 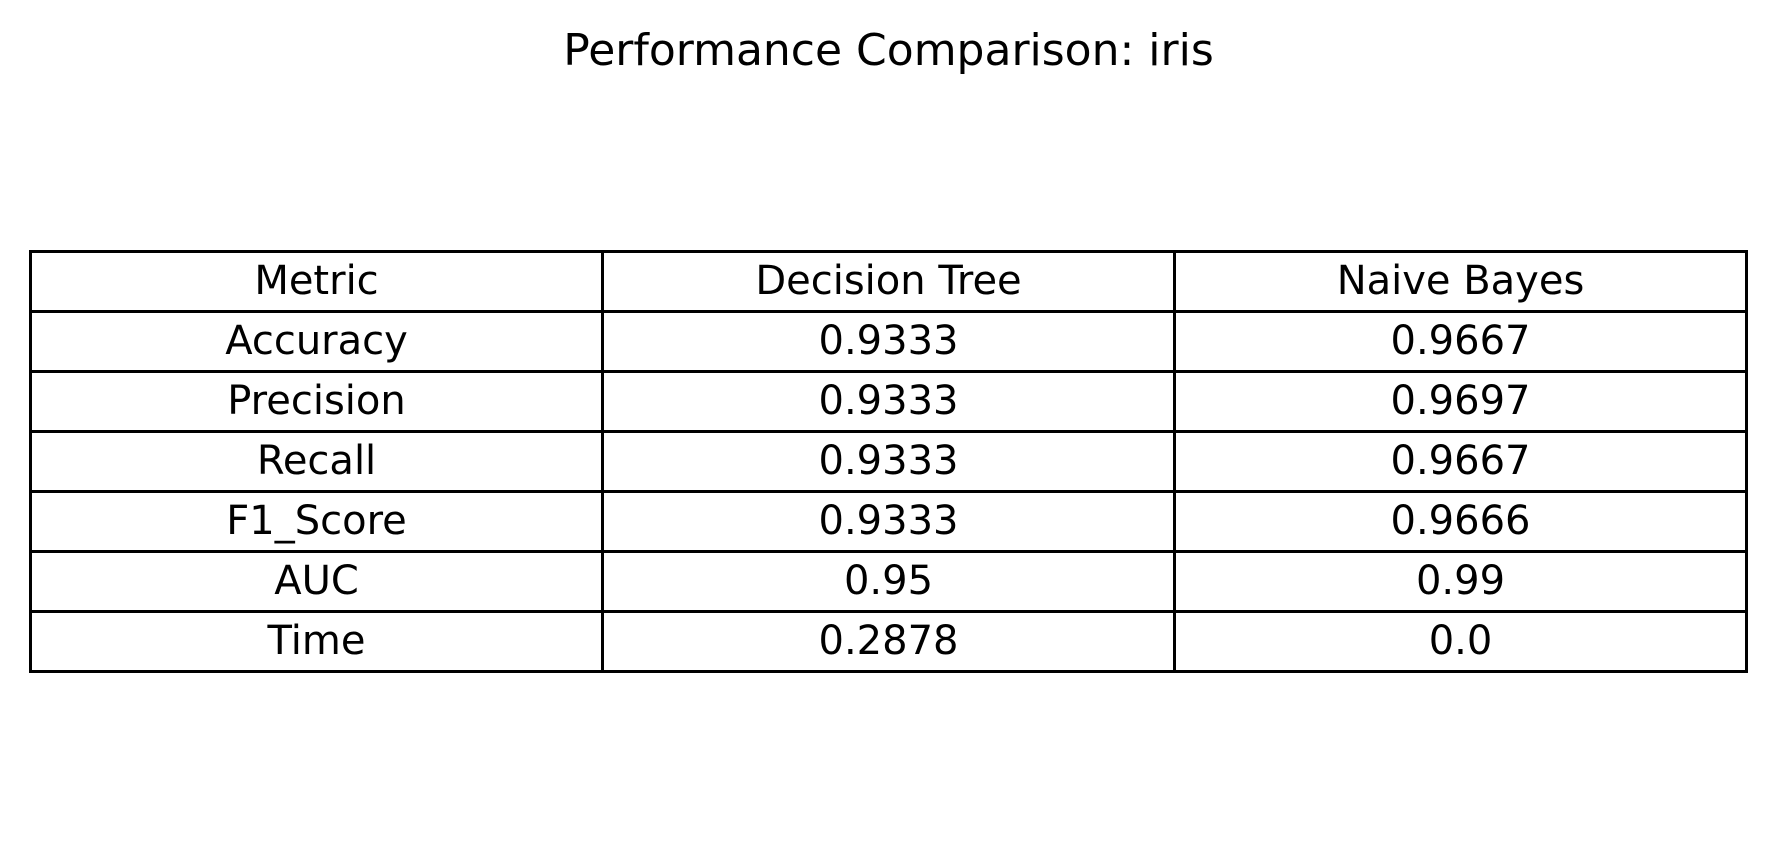 I want to click on table-row: Time 0.2878 0.0, so click(x=888, y=641).